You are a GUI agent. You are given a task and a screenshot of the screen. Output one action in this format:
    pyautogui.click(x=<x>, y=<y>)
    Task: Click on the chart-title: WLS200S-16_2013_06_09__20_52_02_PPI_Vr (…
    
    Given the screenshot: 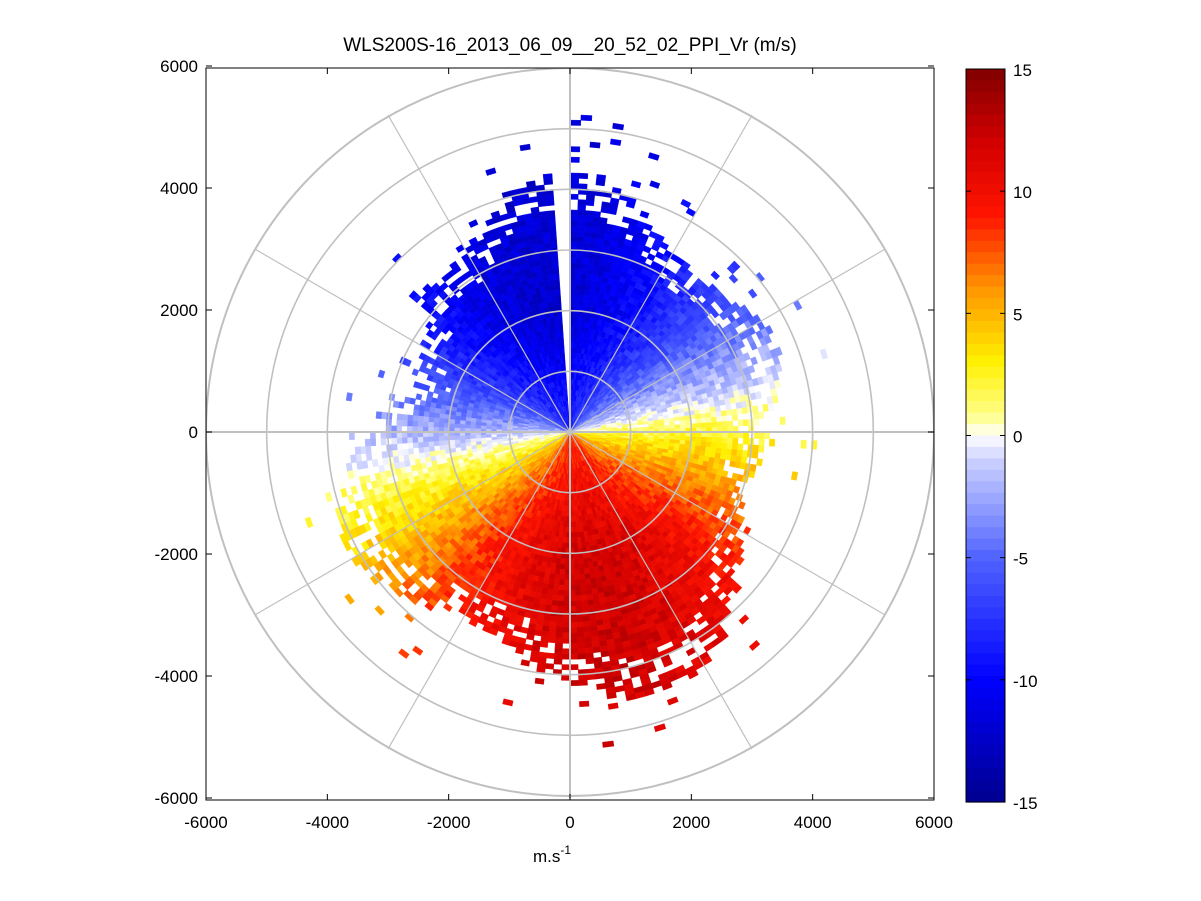 What is the action you would take?
    pyautogui.click(x=570, y=45)
    